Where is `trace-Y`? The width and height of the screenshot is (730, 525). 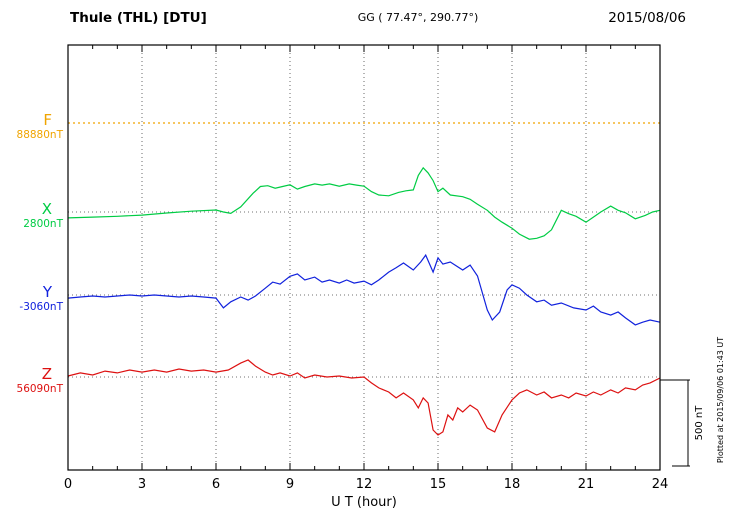
trace-Y is located at coordinates (364, 289).